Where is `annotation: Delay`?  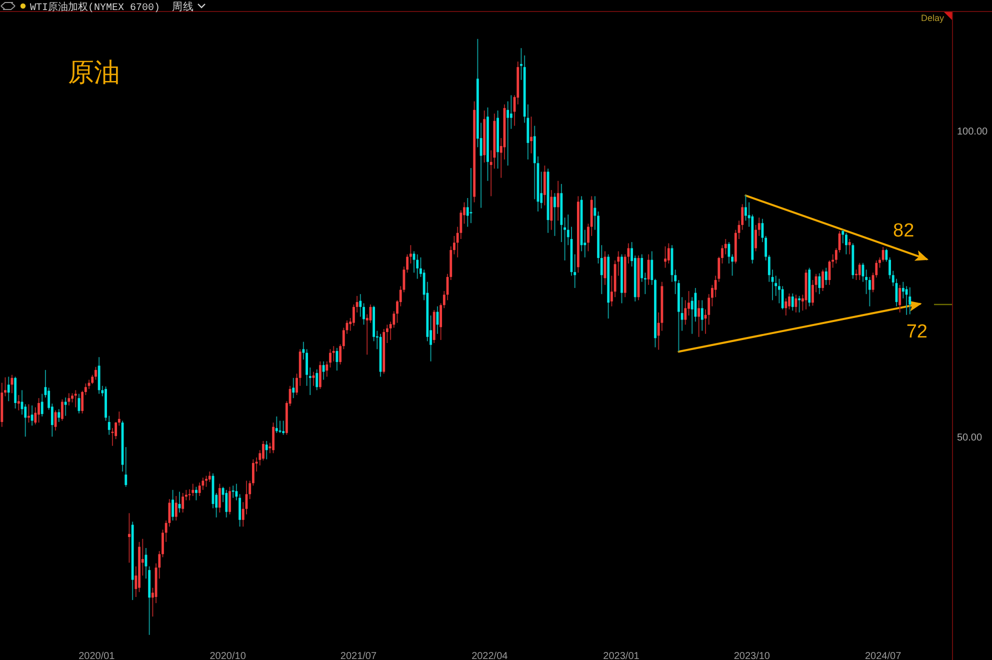 annotation: Delay is located at coordinates (932, 18).